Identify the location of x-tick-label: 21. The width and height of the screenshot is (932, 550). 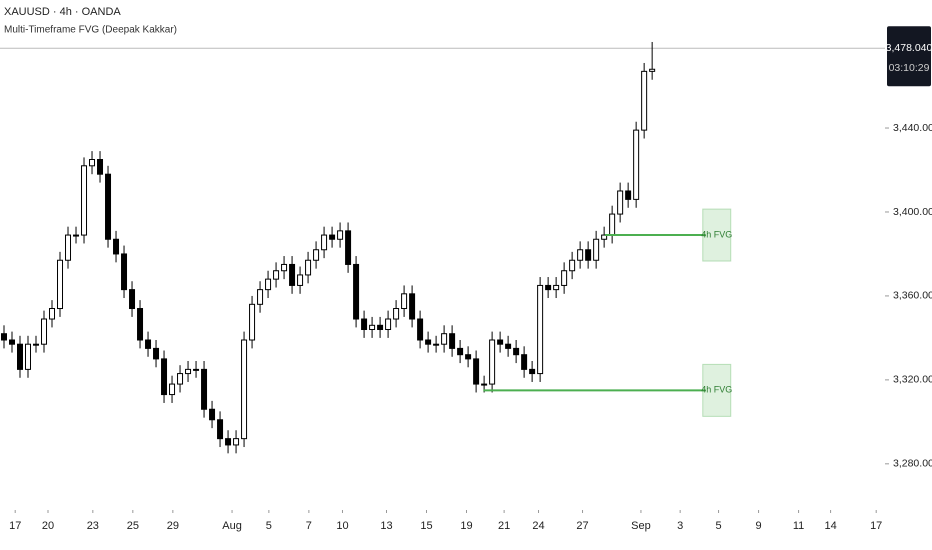
(504, 526).